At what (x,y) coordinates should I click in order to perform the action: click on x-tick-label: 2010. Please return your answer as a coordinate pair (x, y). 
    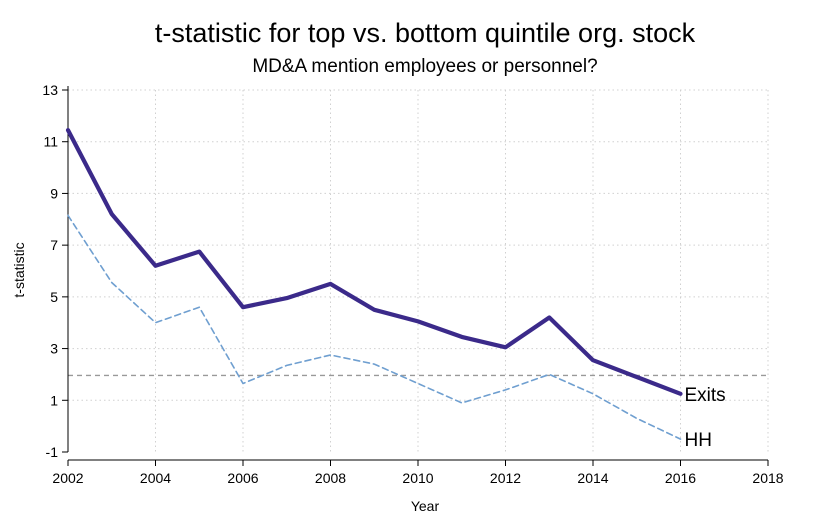
    Looking at the image, I should click on (417, 478).